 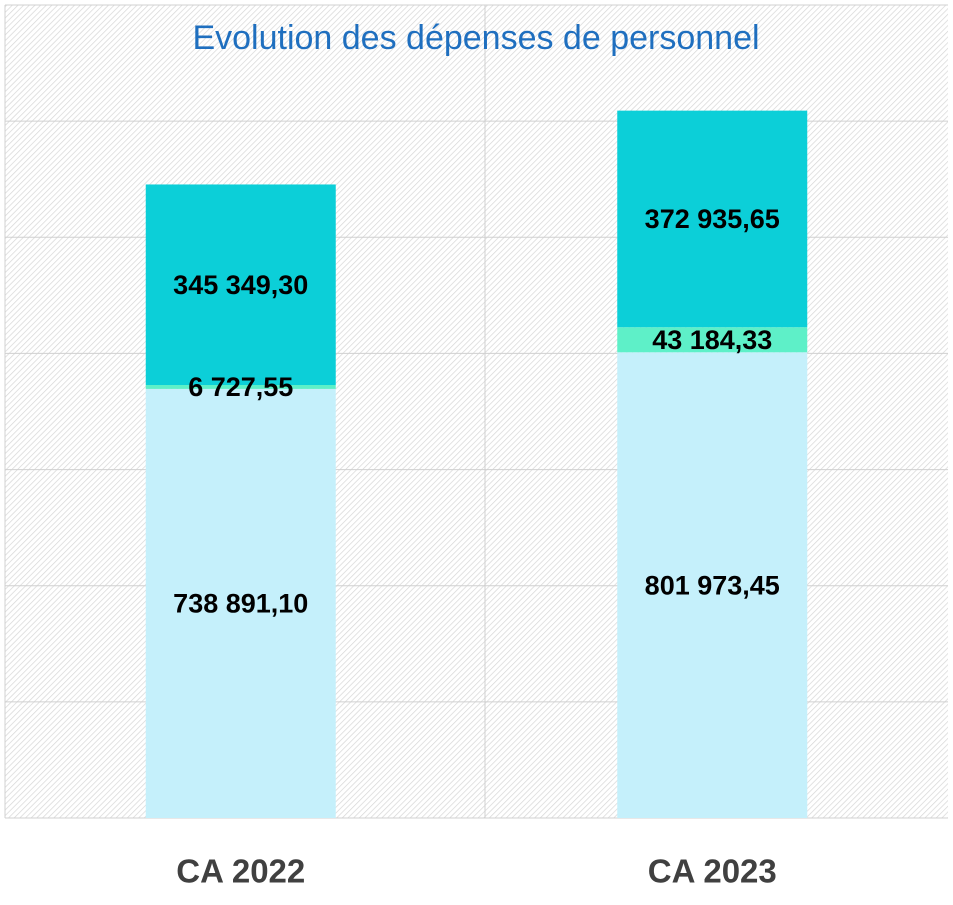 I want to click on value-label: 43 184,33, so click(x=712, y=340).